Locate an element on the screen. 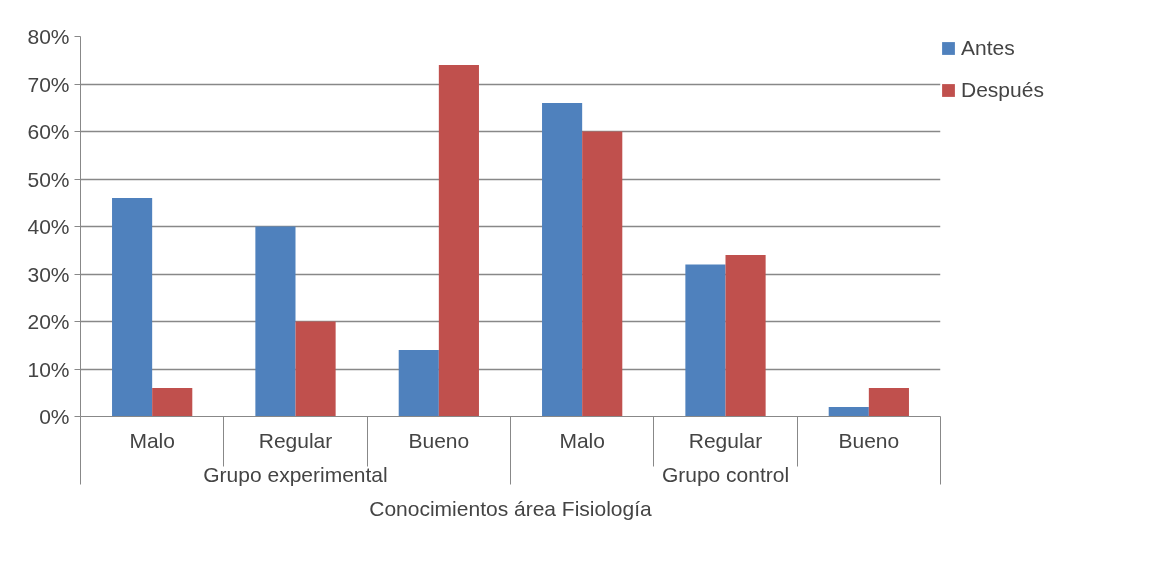 The height and width of the screenshot is (583, 1167). y-tick-label: 10% is located at coordinates (48, 369).